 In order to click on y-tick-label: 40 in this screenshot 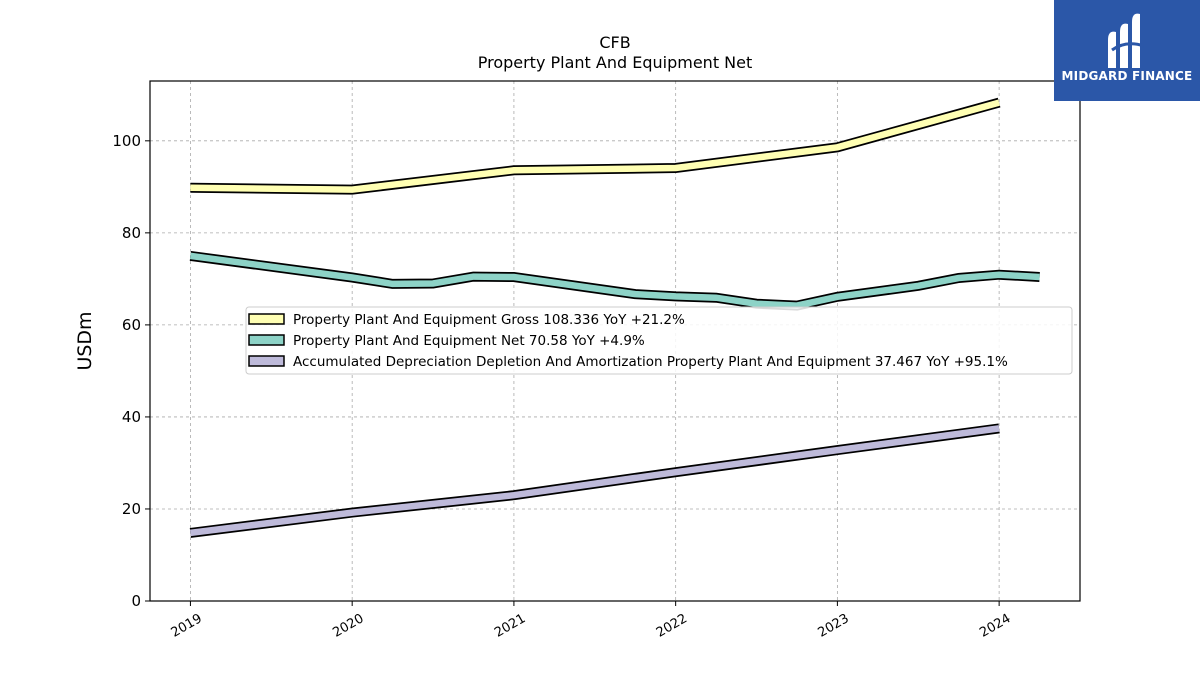, I will do `click(131, 417)`.